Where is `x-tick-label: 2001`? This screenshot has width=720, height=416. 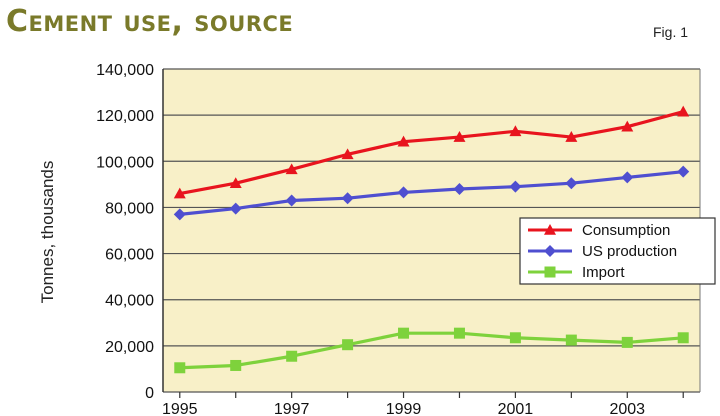
x-tick-label: 2001 is located at coordinates (516, 408).